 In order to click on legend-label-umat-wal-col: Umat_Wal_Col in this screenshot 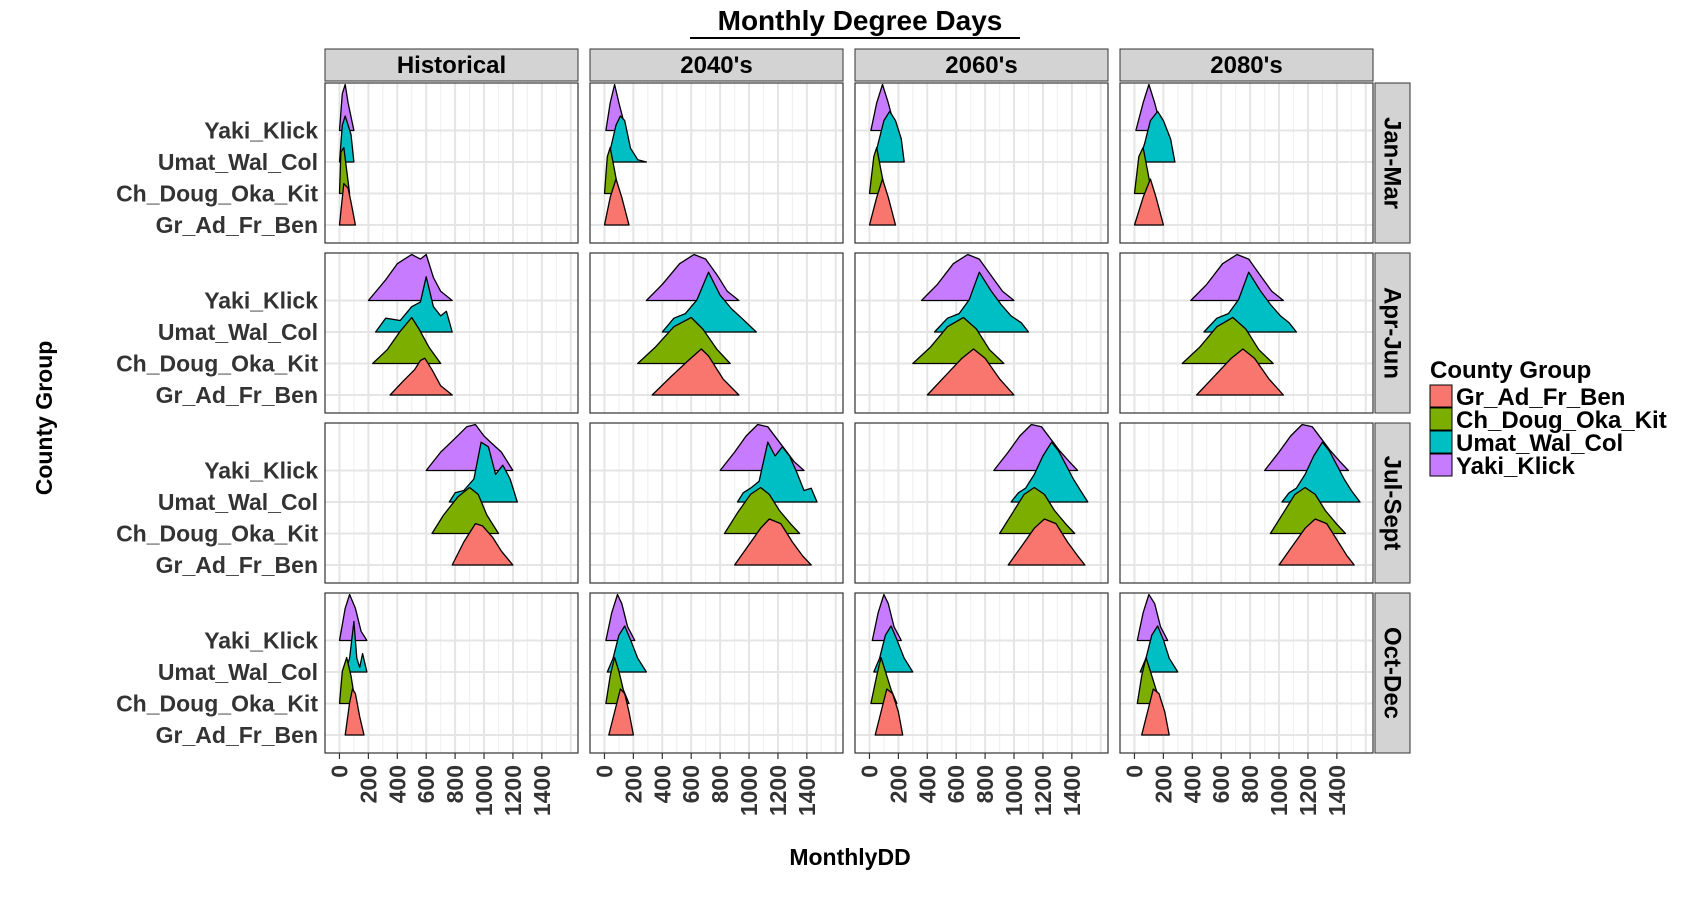, I will do `click(1539, 443)`.